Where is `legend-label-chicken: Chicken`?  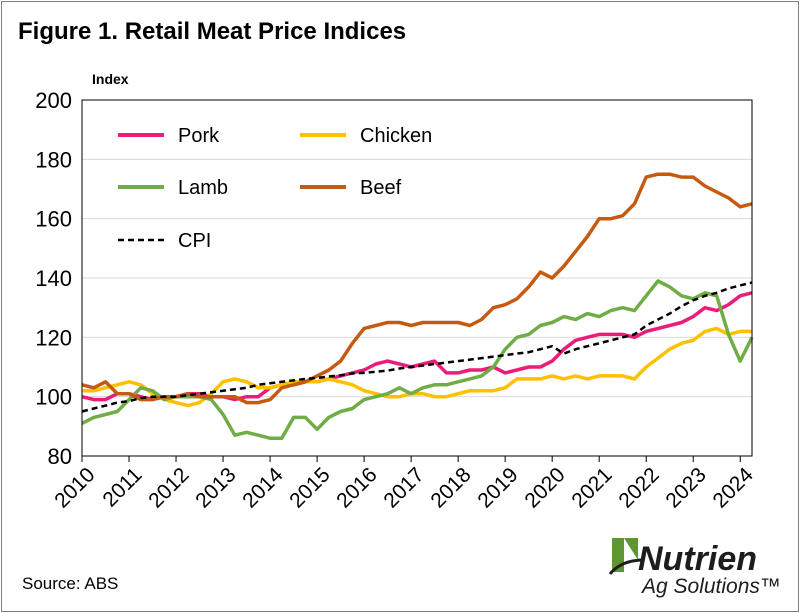 legend-label-chicken: Chicken is located at coordinates (396, 136).